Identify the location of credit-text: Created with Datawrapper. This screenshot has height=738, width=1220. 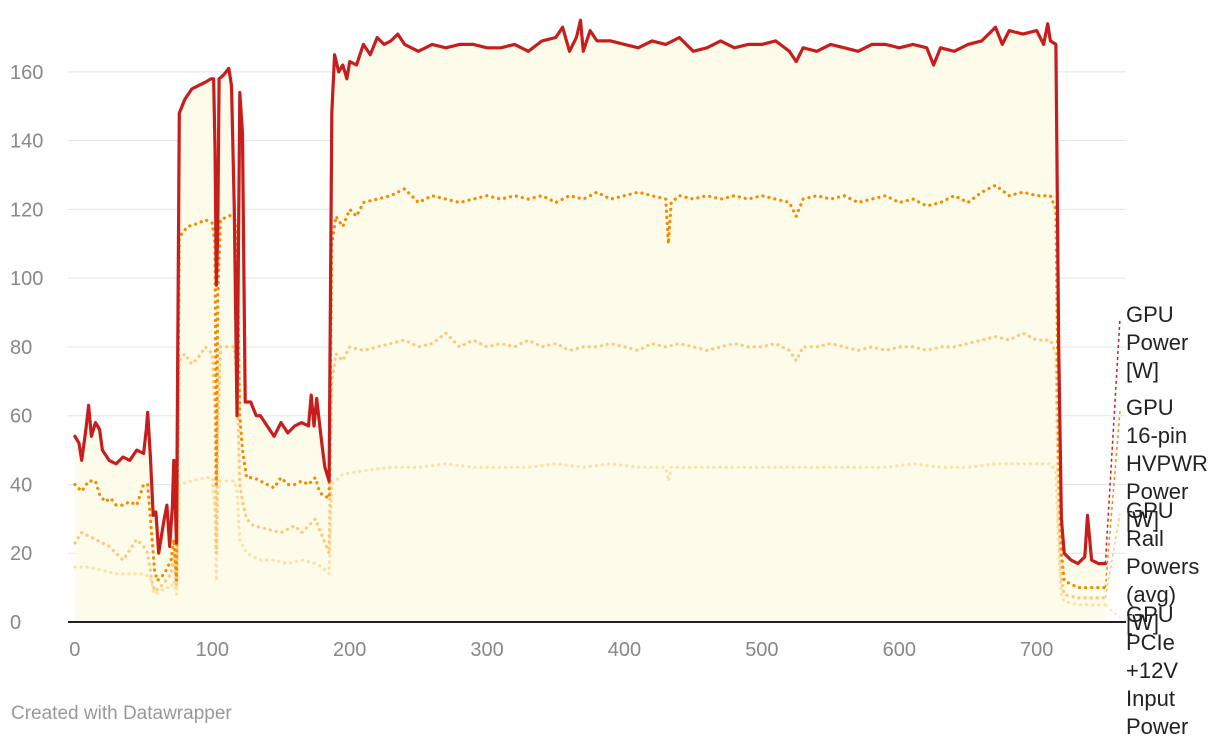
(121, 713).